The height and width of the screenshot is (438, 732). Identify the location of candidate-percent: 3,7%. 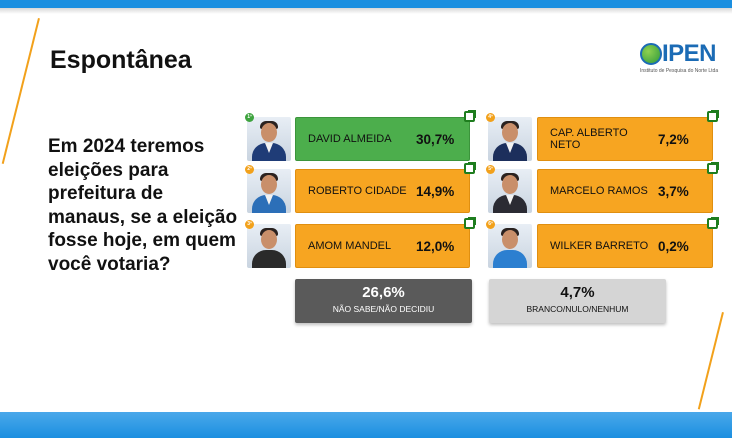
(673, 191).